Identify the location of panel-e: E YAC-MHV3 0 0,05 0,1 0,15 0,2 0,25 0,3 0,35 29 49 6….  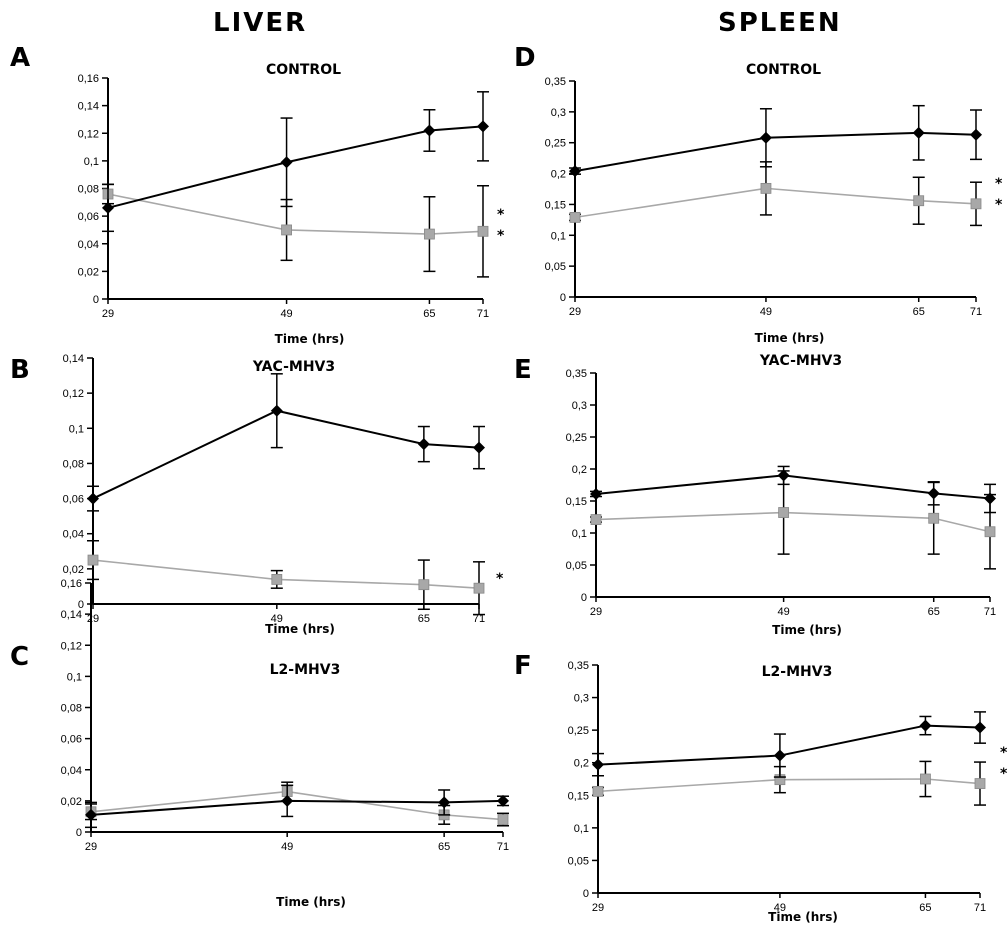
(755, 495).